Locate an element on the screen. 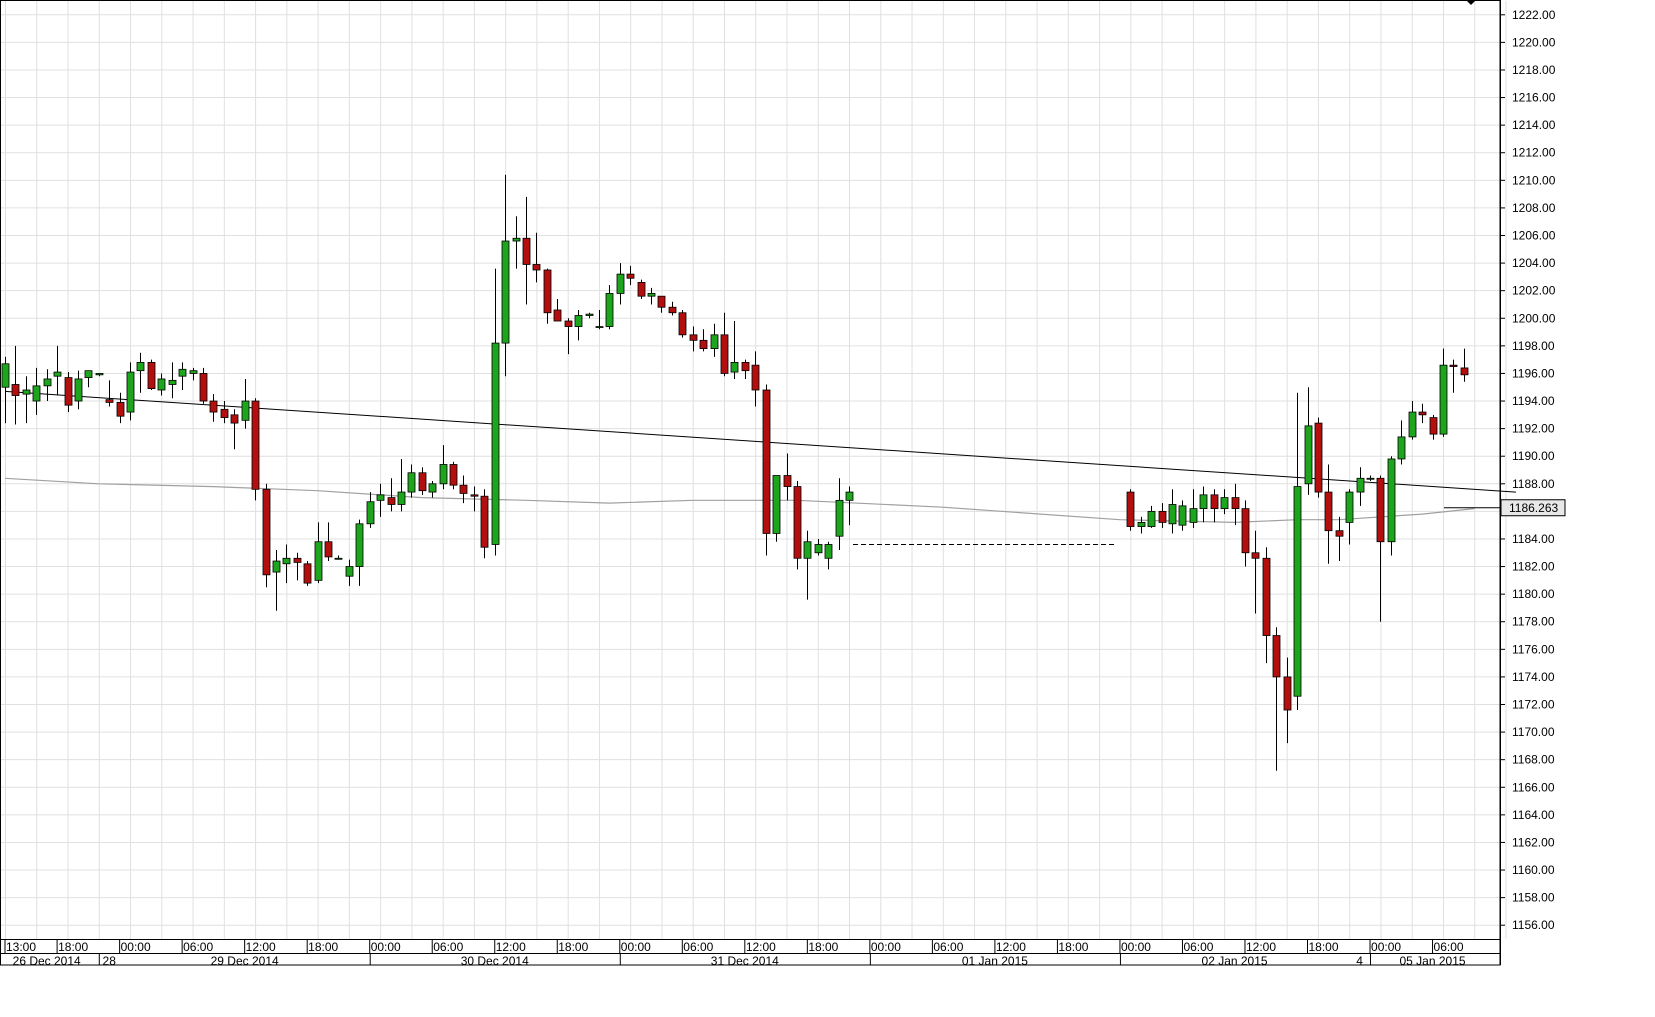 The width and height of the screenshot is (1655, 1017). x-date-label: 29 Dec 2014 is located at coordinates (245, 961).